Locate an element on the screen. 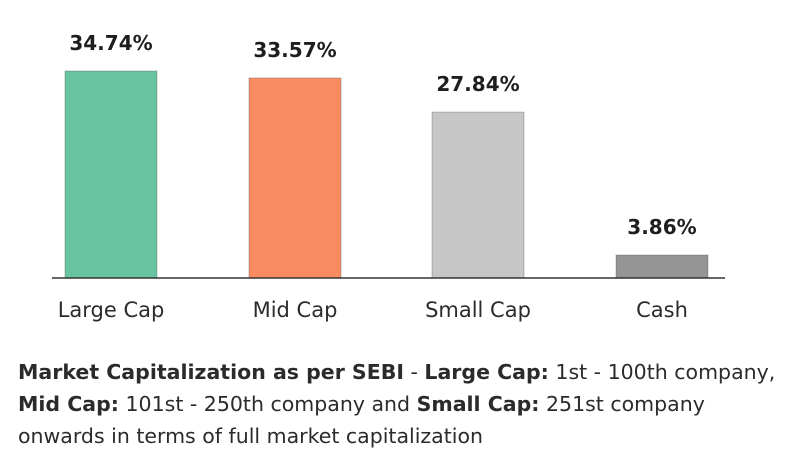 The height and width of the screenshot is (470, 808). bar-cash is located at coordinates (662, 266).